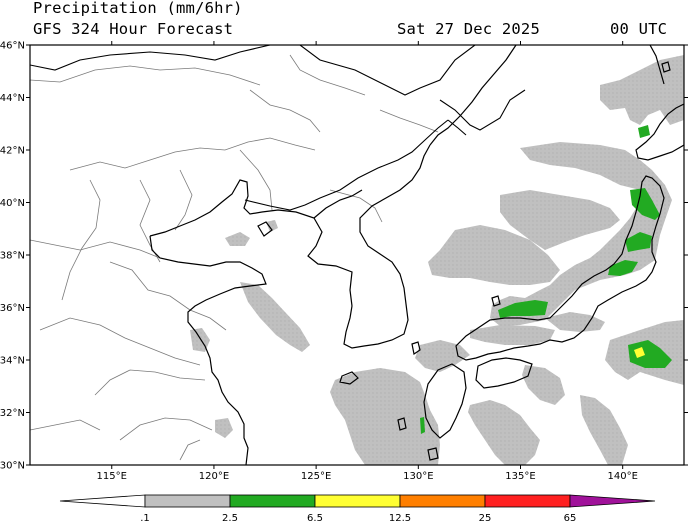 Image resolution: width=700 pixels, height=525 pixels. I want to click on map-title: Precipitation (mm/6hr), so click(138, 8).